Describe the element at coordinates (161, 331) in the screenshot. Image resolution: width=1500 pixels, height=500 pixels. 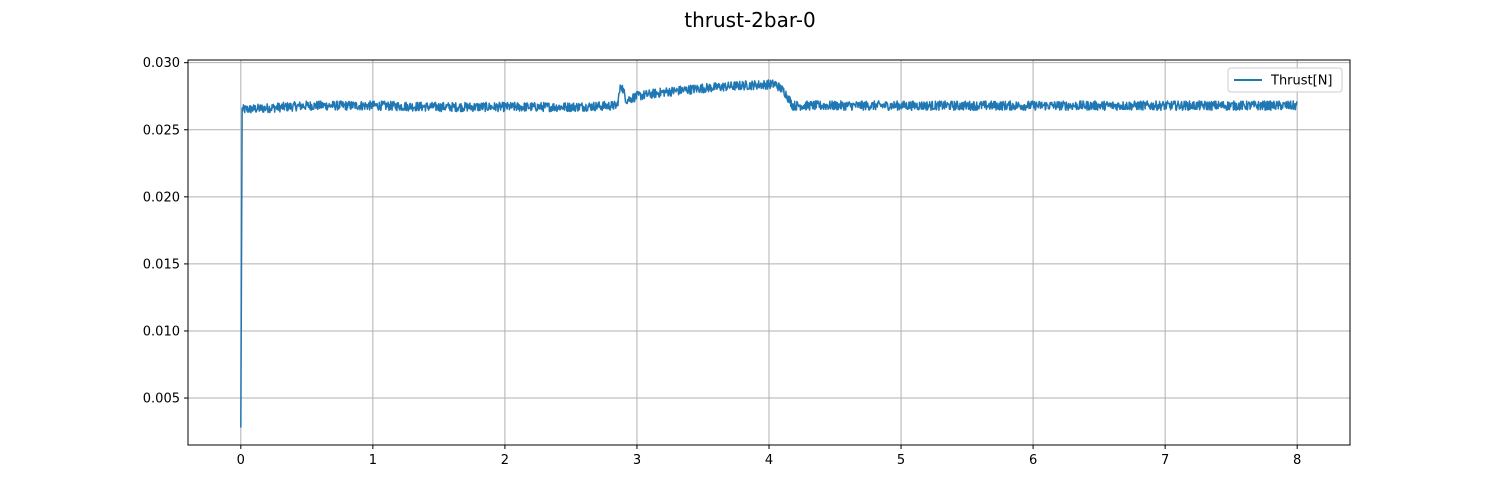
I see `y-tick-label: 0.010` at that location.